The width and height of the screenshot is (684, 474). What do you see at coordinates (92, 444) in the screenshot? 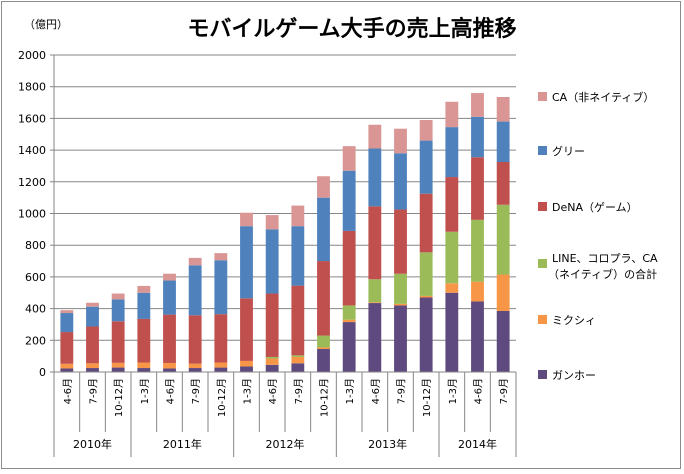
I see `x-year-label: 2010年` at bounding box center [92, 444].